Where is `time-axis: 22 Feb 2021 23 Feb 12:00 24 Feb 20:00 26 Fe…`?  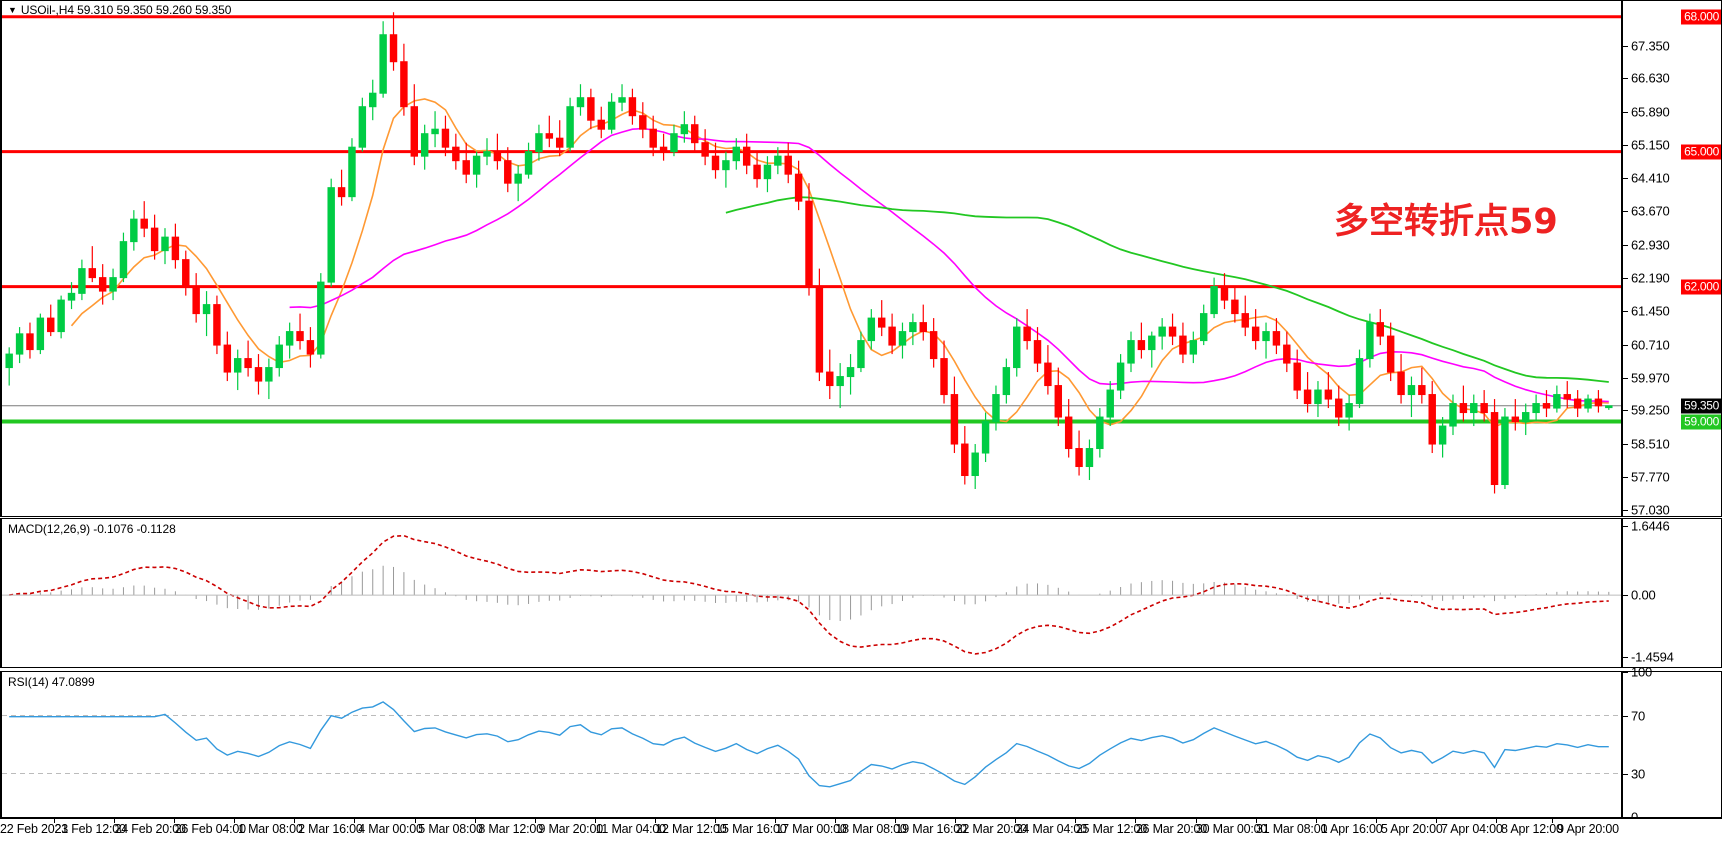
time-axis: 22 Feb 2021 23 Feb 12:00 24 Feb 20:00 26 Fe… is located at coordinates (861, 829).